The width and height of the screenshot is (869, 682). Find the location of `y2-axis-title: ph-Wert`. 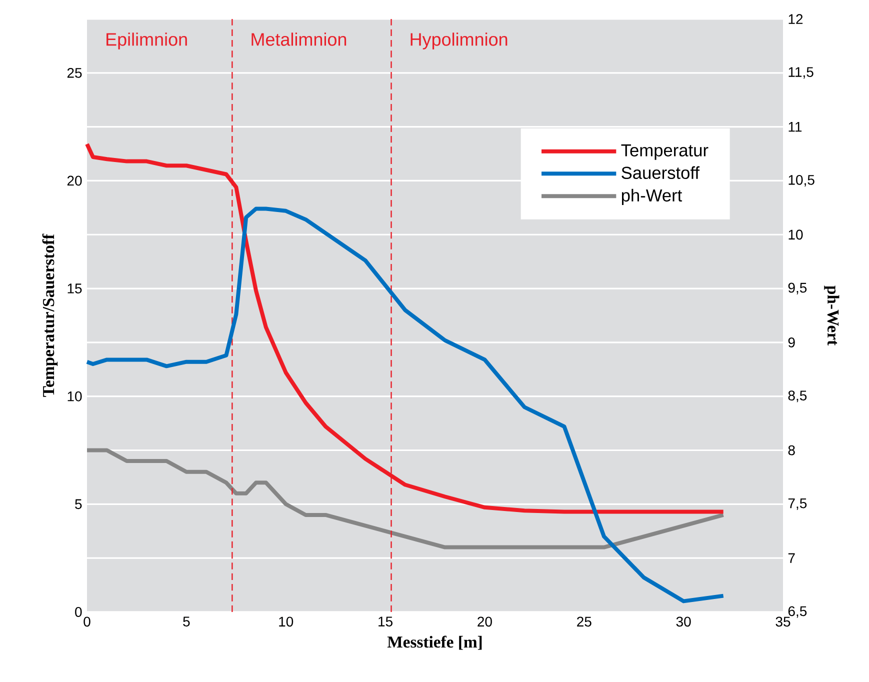

y2-axis-title: ph-Wert is located at coordinates (832, 316).